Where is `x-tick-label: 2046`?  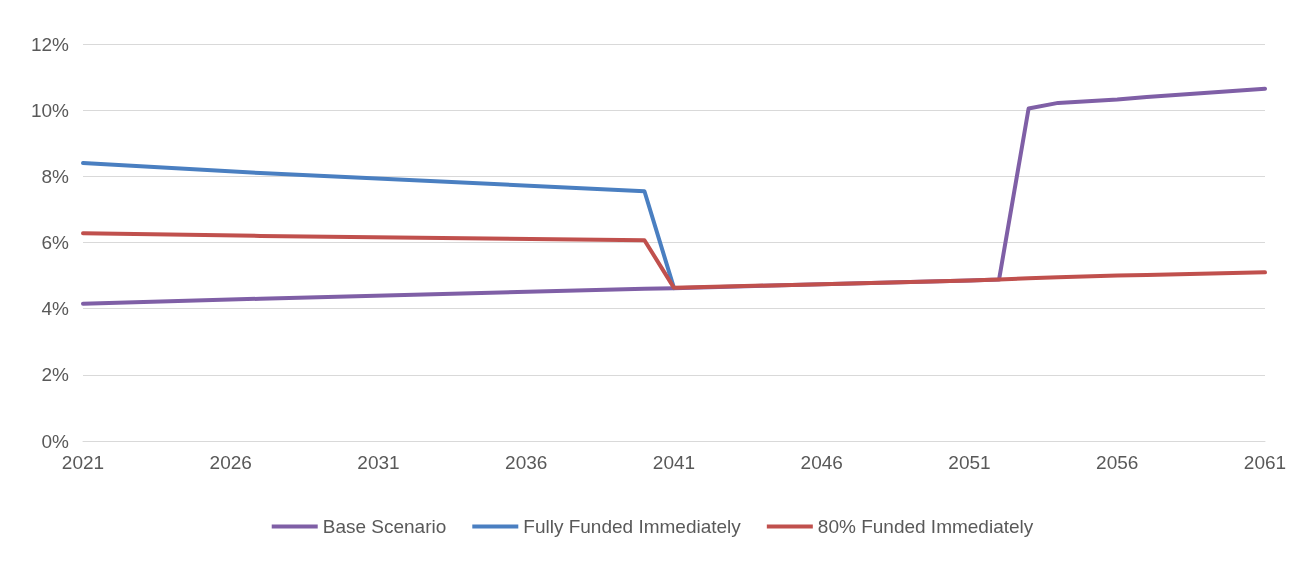
x-tick-label: 2046 is located at coordinates (821, 462).